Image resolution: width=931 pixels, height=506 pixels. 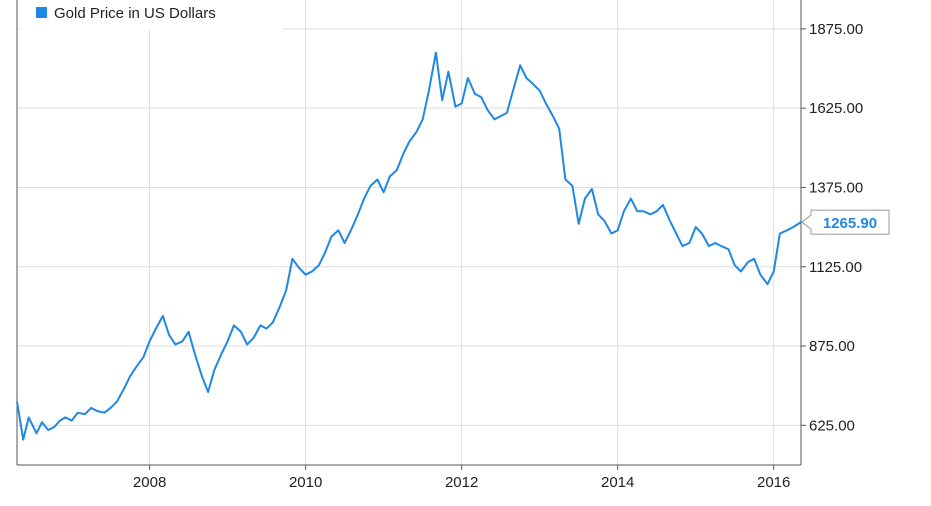 What do you see at coordinates (773, 482) in the screenshot?
I see `x-tick-label: 2016` at bounding box center [773, 482].